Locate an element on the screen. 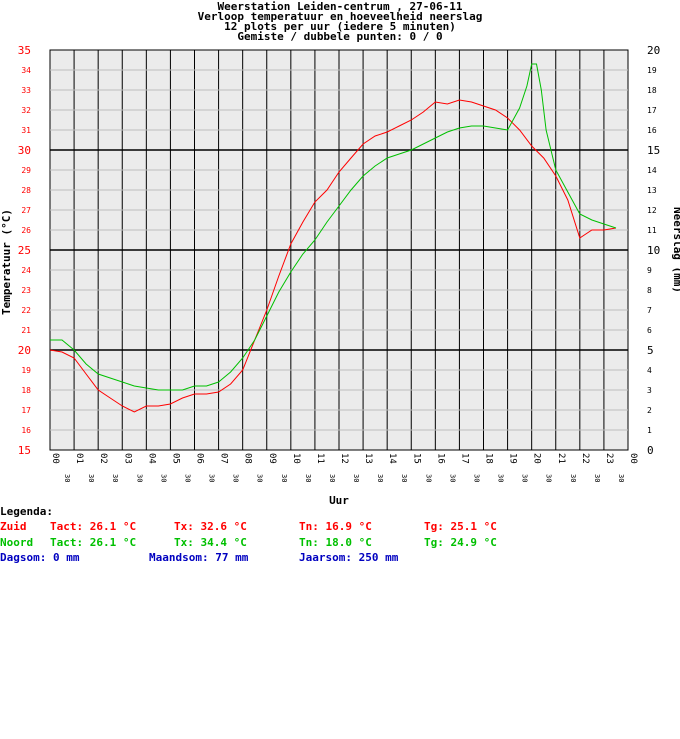 Image resolution: width=680 pixels, height=739 pixels. y-axis-right-label: Neerslag (mm) is located at coordinates (675, 250).